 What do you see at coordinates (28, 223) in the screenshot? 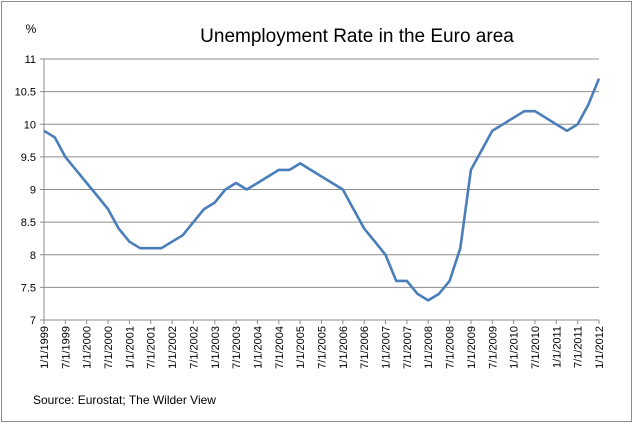
I see `y-tick-label: 8.5` at bounding box center [28, 223].